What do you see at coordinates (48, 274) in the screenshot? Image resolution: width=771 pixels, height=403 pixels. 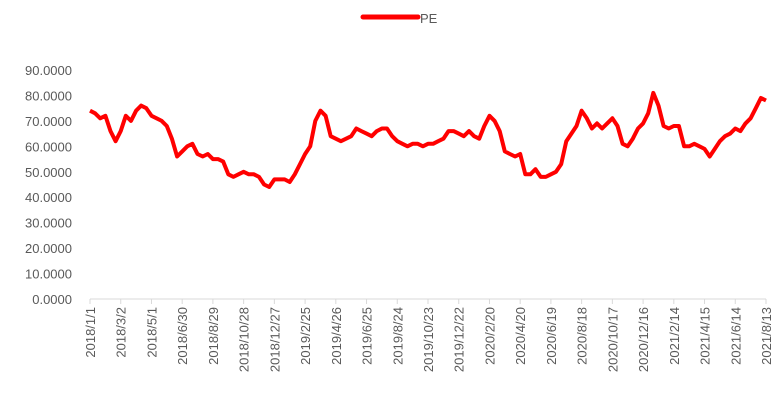 I see `y-tick-label: 10.0000` at bounding box center [48, 274].